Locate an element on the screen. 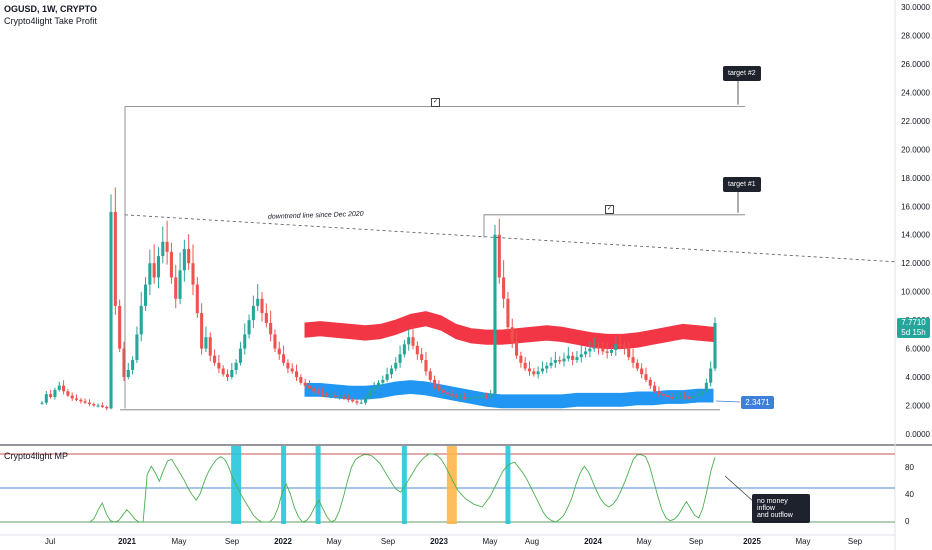 The image size is (932, 550). osc-tick-label: 40 is located at coordinates (909, 494).